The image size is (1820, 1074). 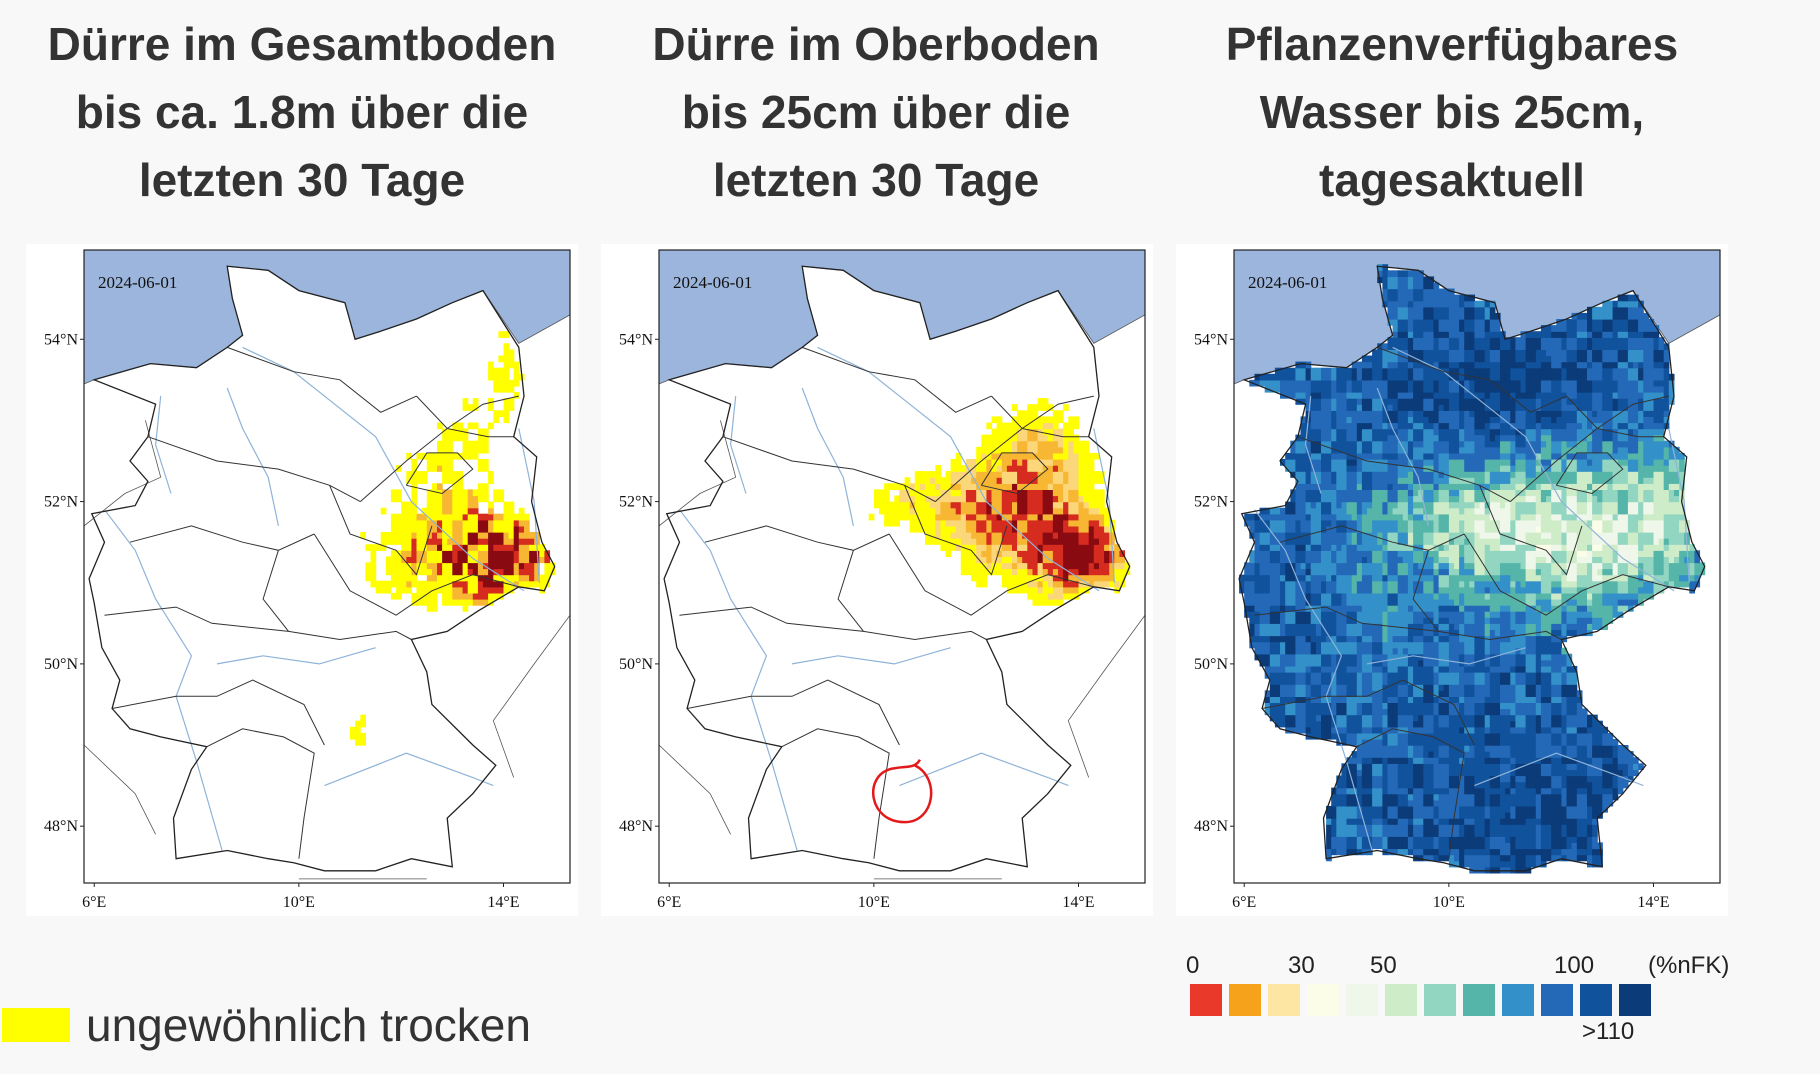 What do you see at coordinates (163, 445) in the screenshot?
I see `river-line` at bounding box center [163, 445].